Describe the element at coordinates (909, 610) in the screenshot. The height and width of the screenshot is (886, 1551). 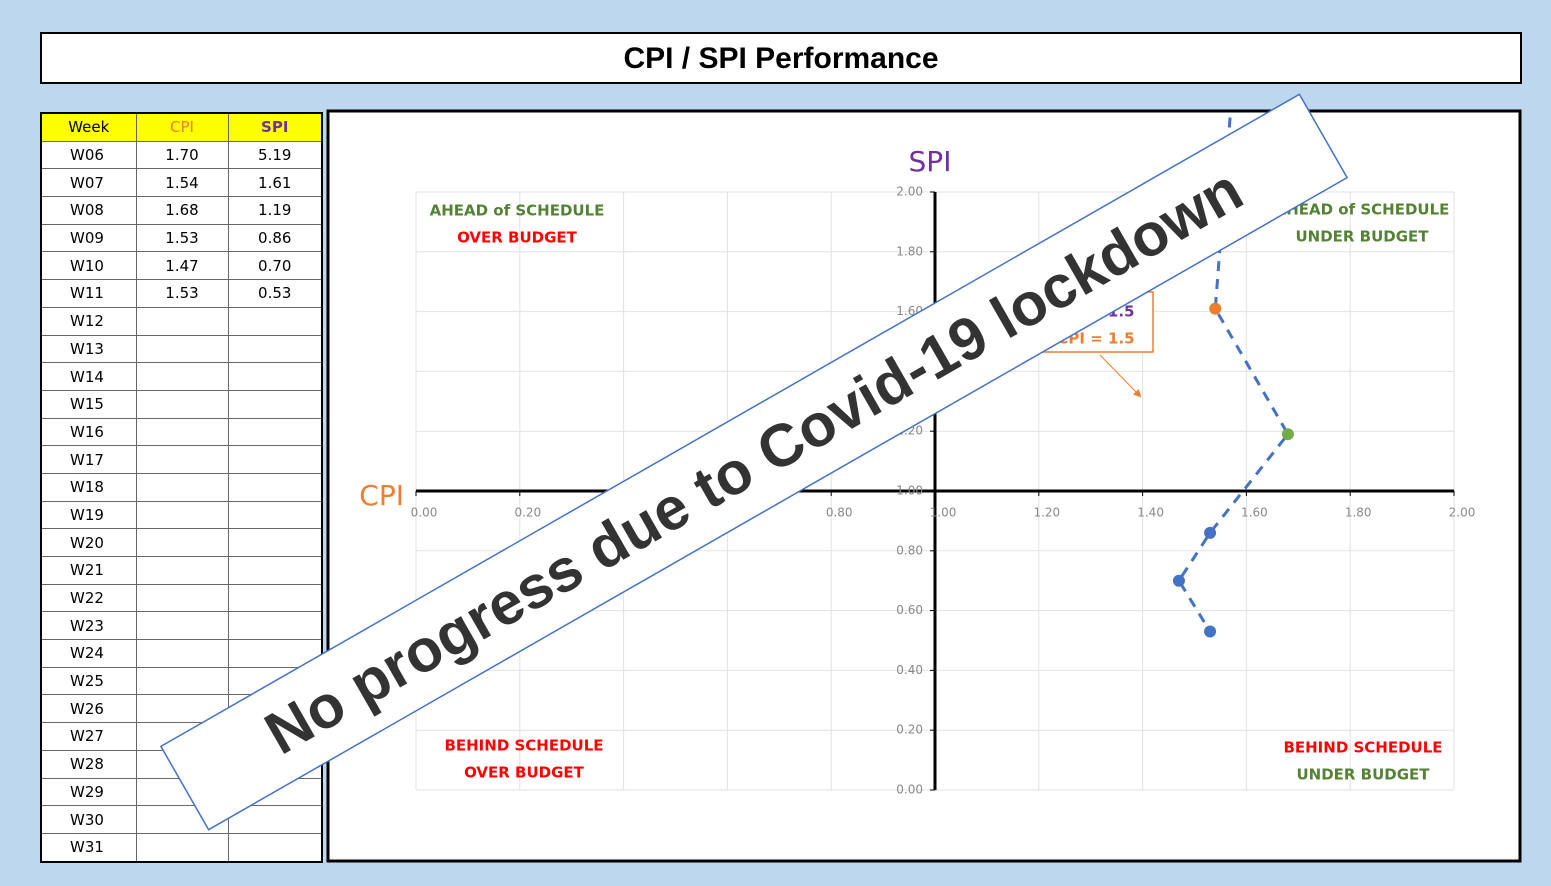
I see `y-tick-label: 0.60` at that location.